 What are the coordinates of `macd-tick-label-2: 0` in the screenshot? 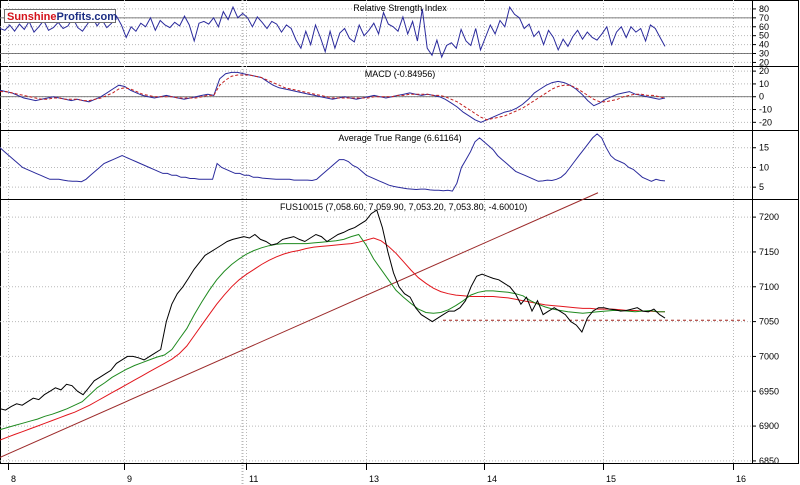 It's located at (761, 97).